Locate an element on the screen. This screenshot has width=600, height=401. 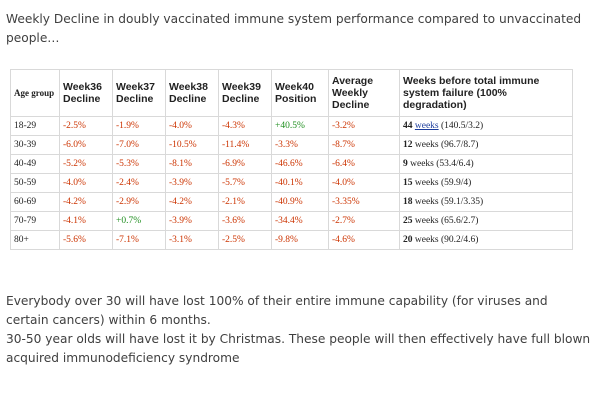
cell-average: -6.4% is located at coordinates (364, 164).